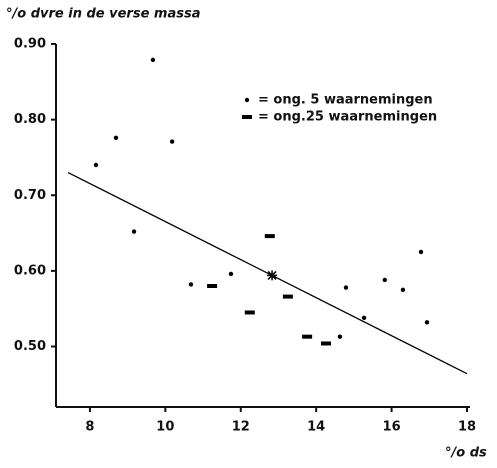 This screenshot has width=497, height=468. Describe the element at coordinates (89, 427) in the screenshot. I see `x-tick-label: 8` at that location.